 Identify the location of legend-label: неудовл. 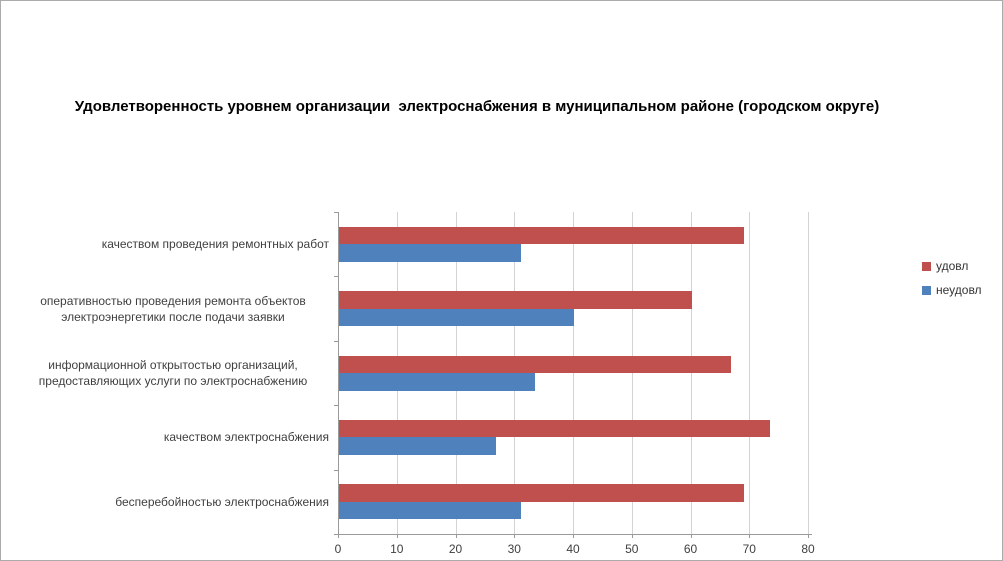
(959, 290).